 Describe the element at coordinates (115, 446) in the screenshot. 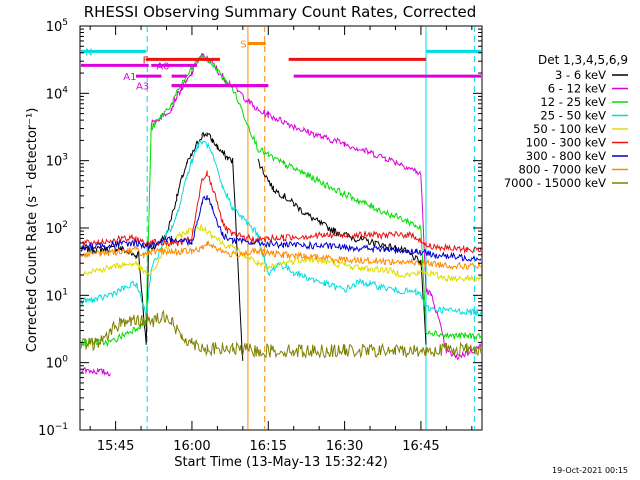

I see `x-tick-label: 15:45` at that location.